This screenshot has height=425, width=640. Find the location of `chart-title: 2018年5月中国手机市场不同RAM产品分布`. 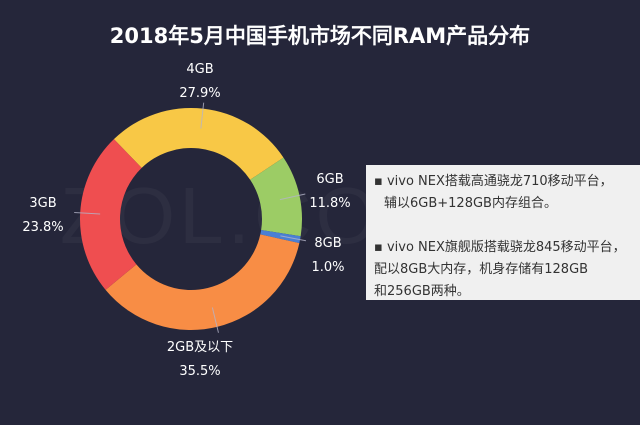

chart-title: 2018年5月中国手机市场不同RAM产品分布 is located at coordinates (320, 36).